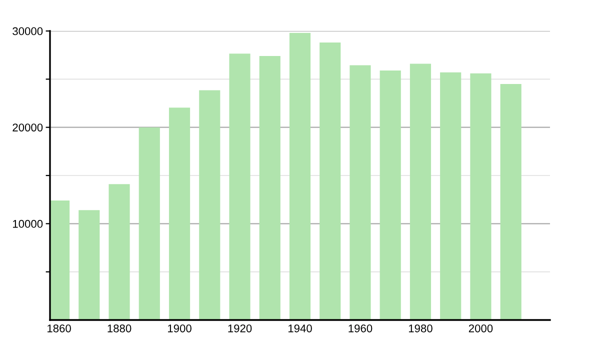 Image resolution: width=600 pixels, height=350 pixels. What do you see at coordinates (360, 328) in the screenshot?
I see `x-tick-label: 1960` at bounding box center [360, 328].